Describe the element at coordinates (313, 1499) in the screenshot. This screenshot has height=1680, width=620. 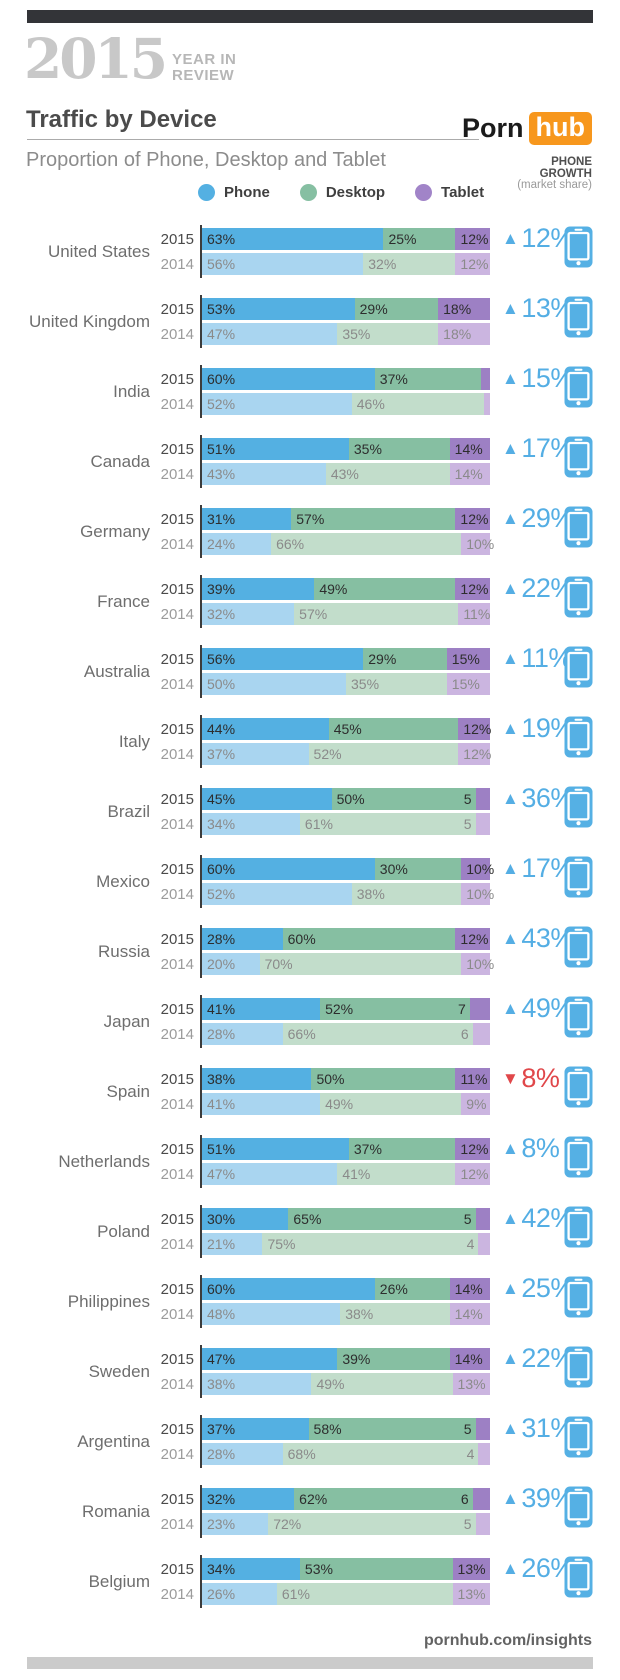
I see `desktop-segment-label: 62%` at that location.